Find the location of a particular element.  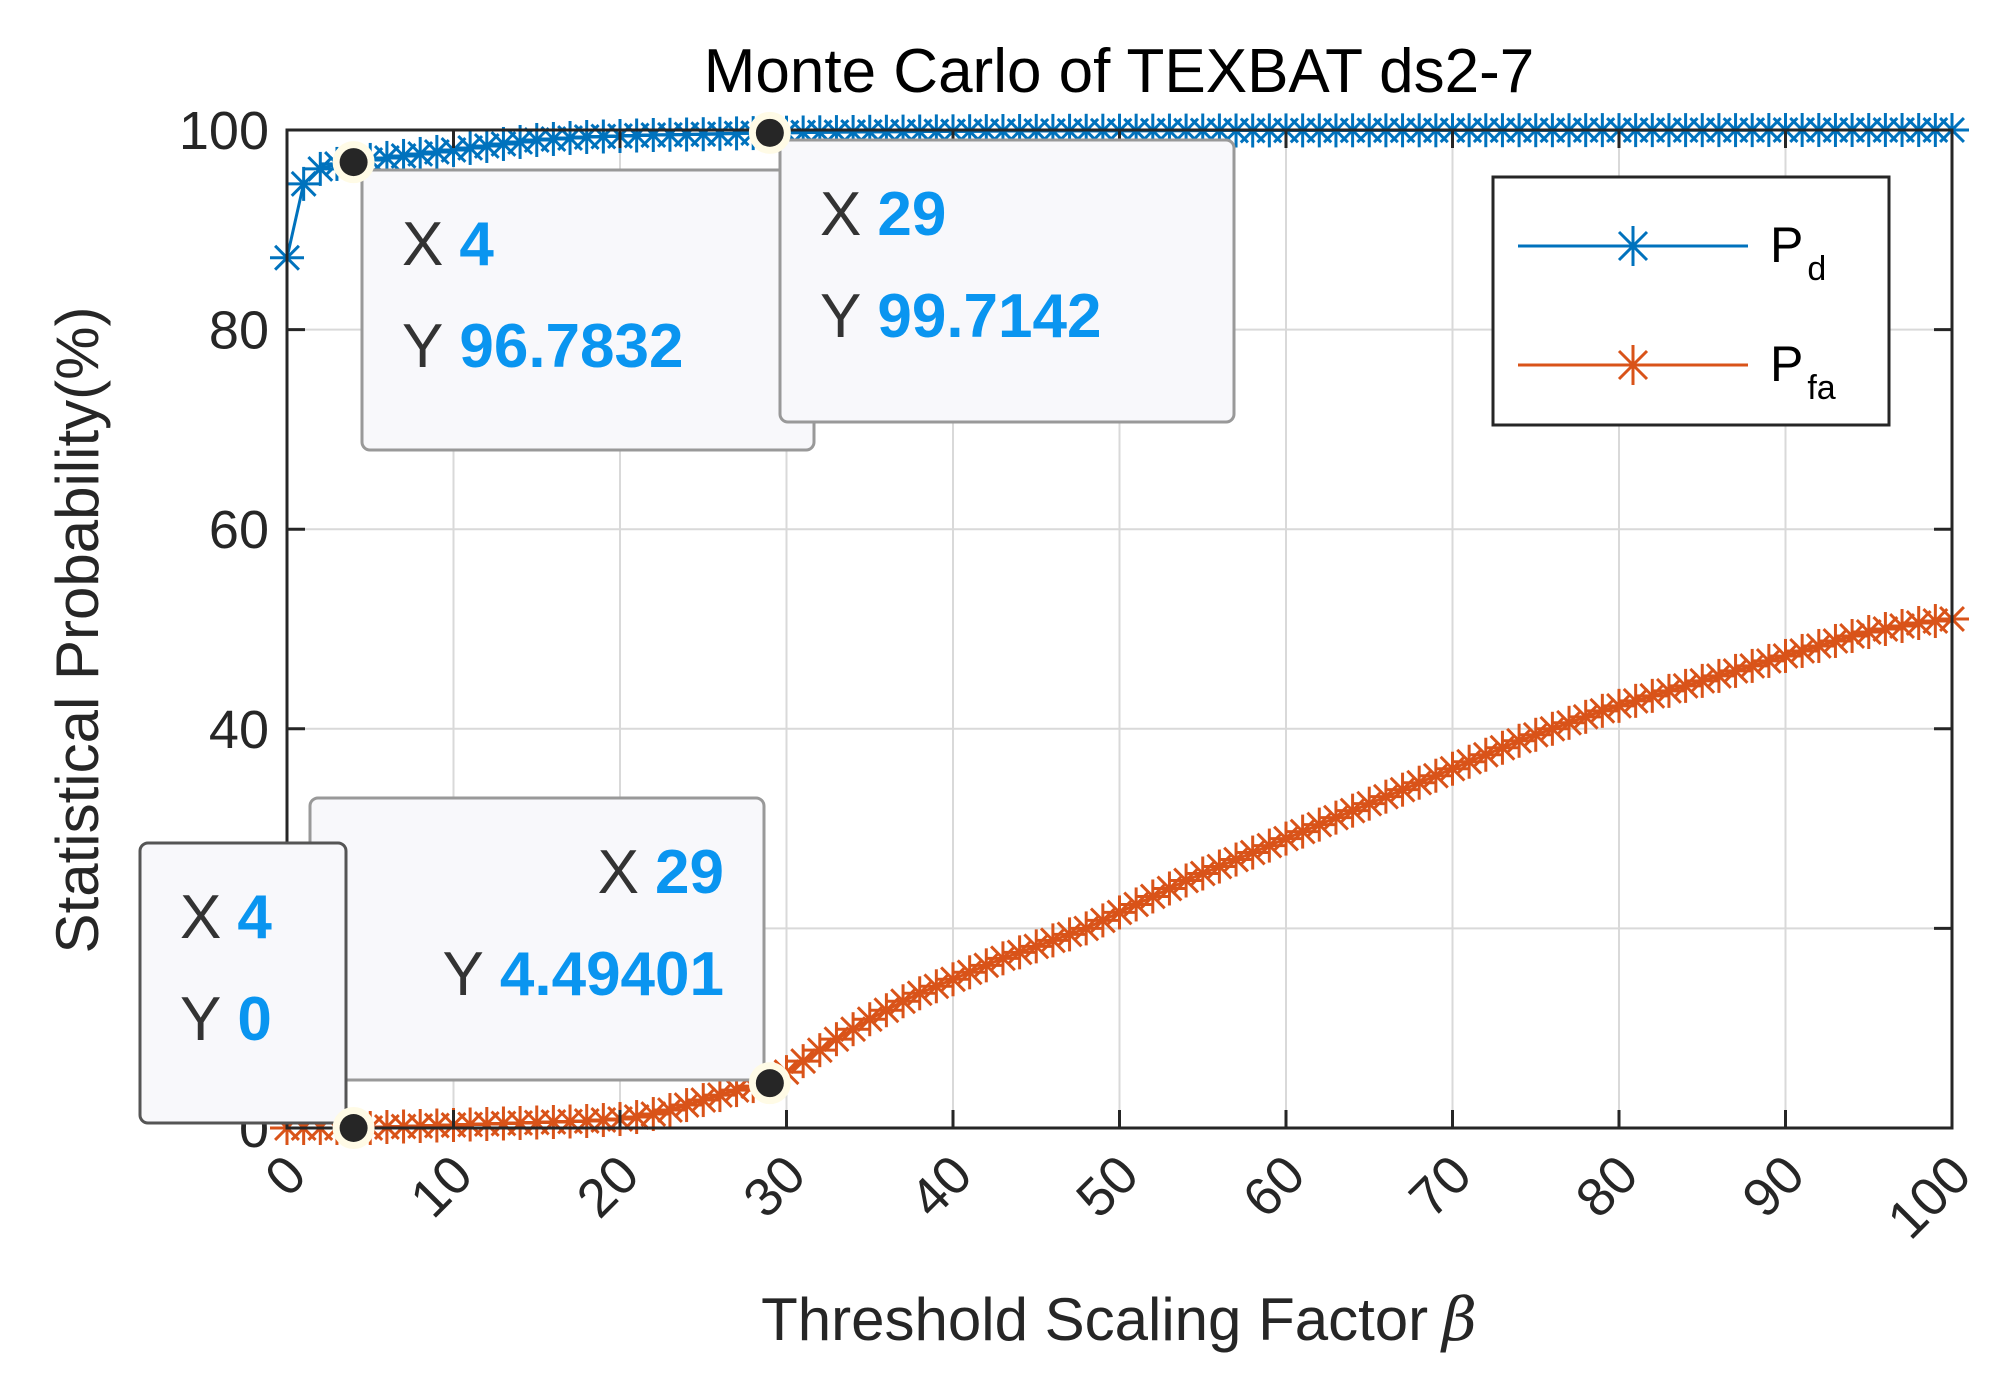

datatip-y-value: 0 is located at coordinates (254, 1019).